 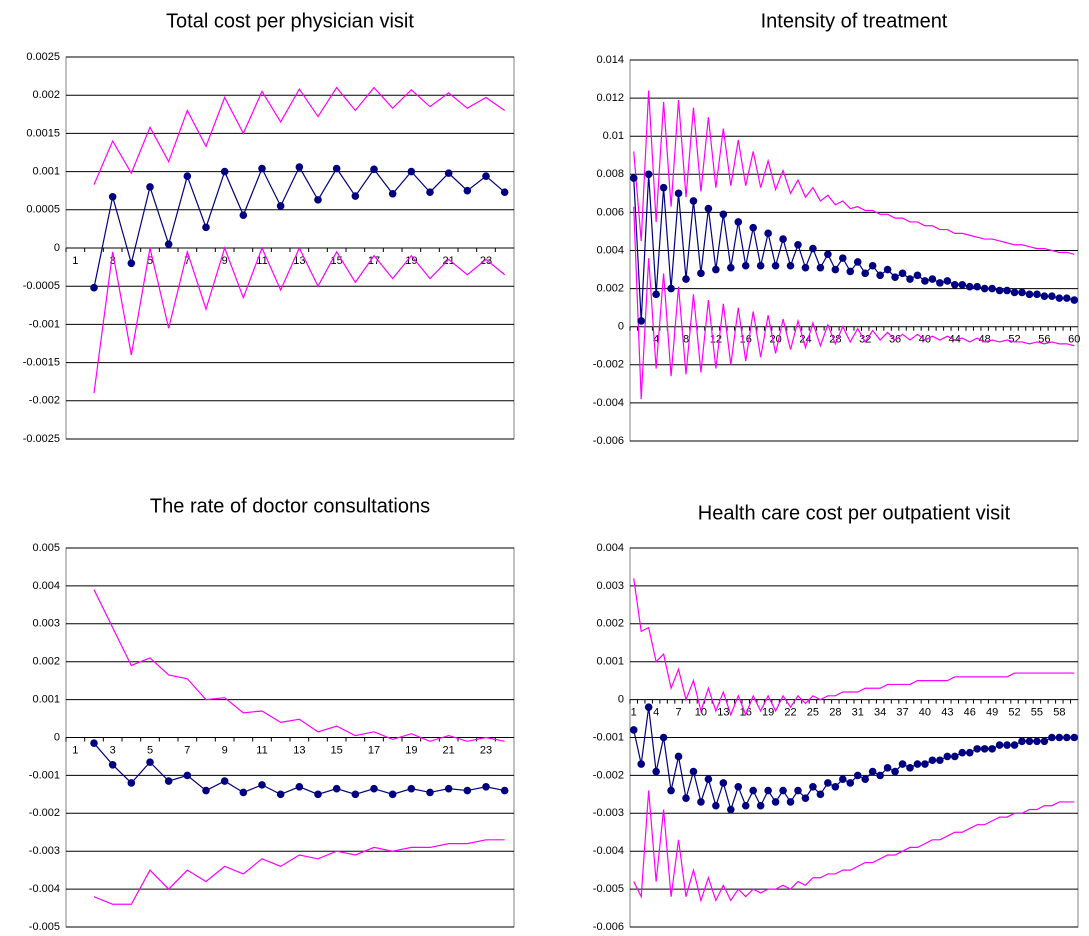 What do you see at coordinates (1014, 340) in the screenshot?
I see `x-tick-label: 52` at bounding box center [1014, 340].